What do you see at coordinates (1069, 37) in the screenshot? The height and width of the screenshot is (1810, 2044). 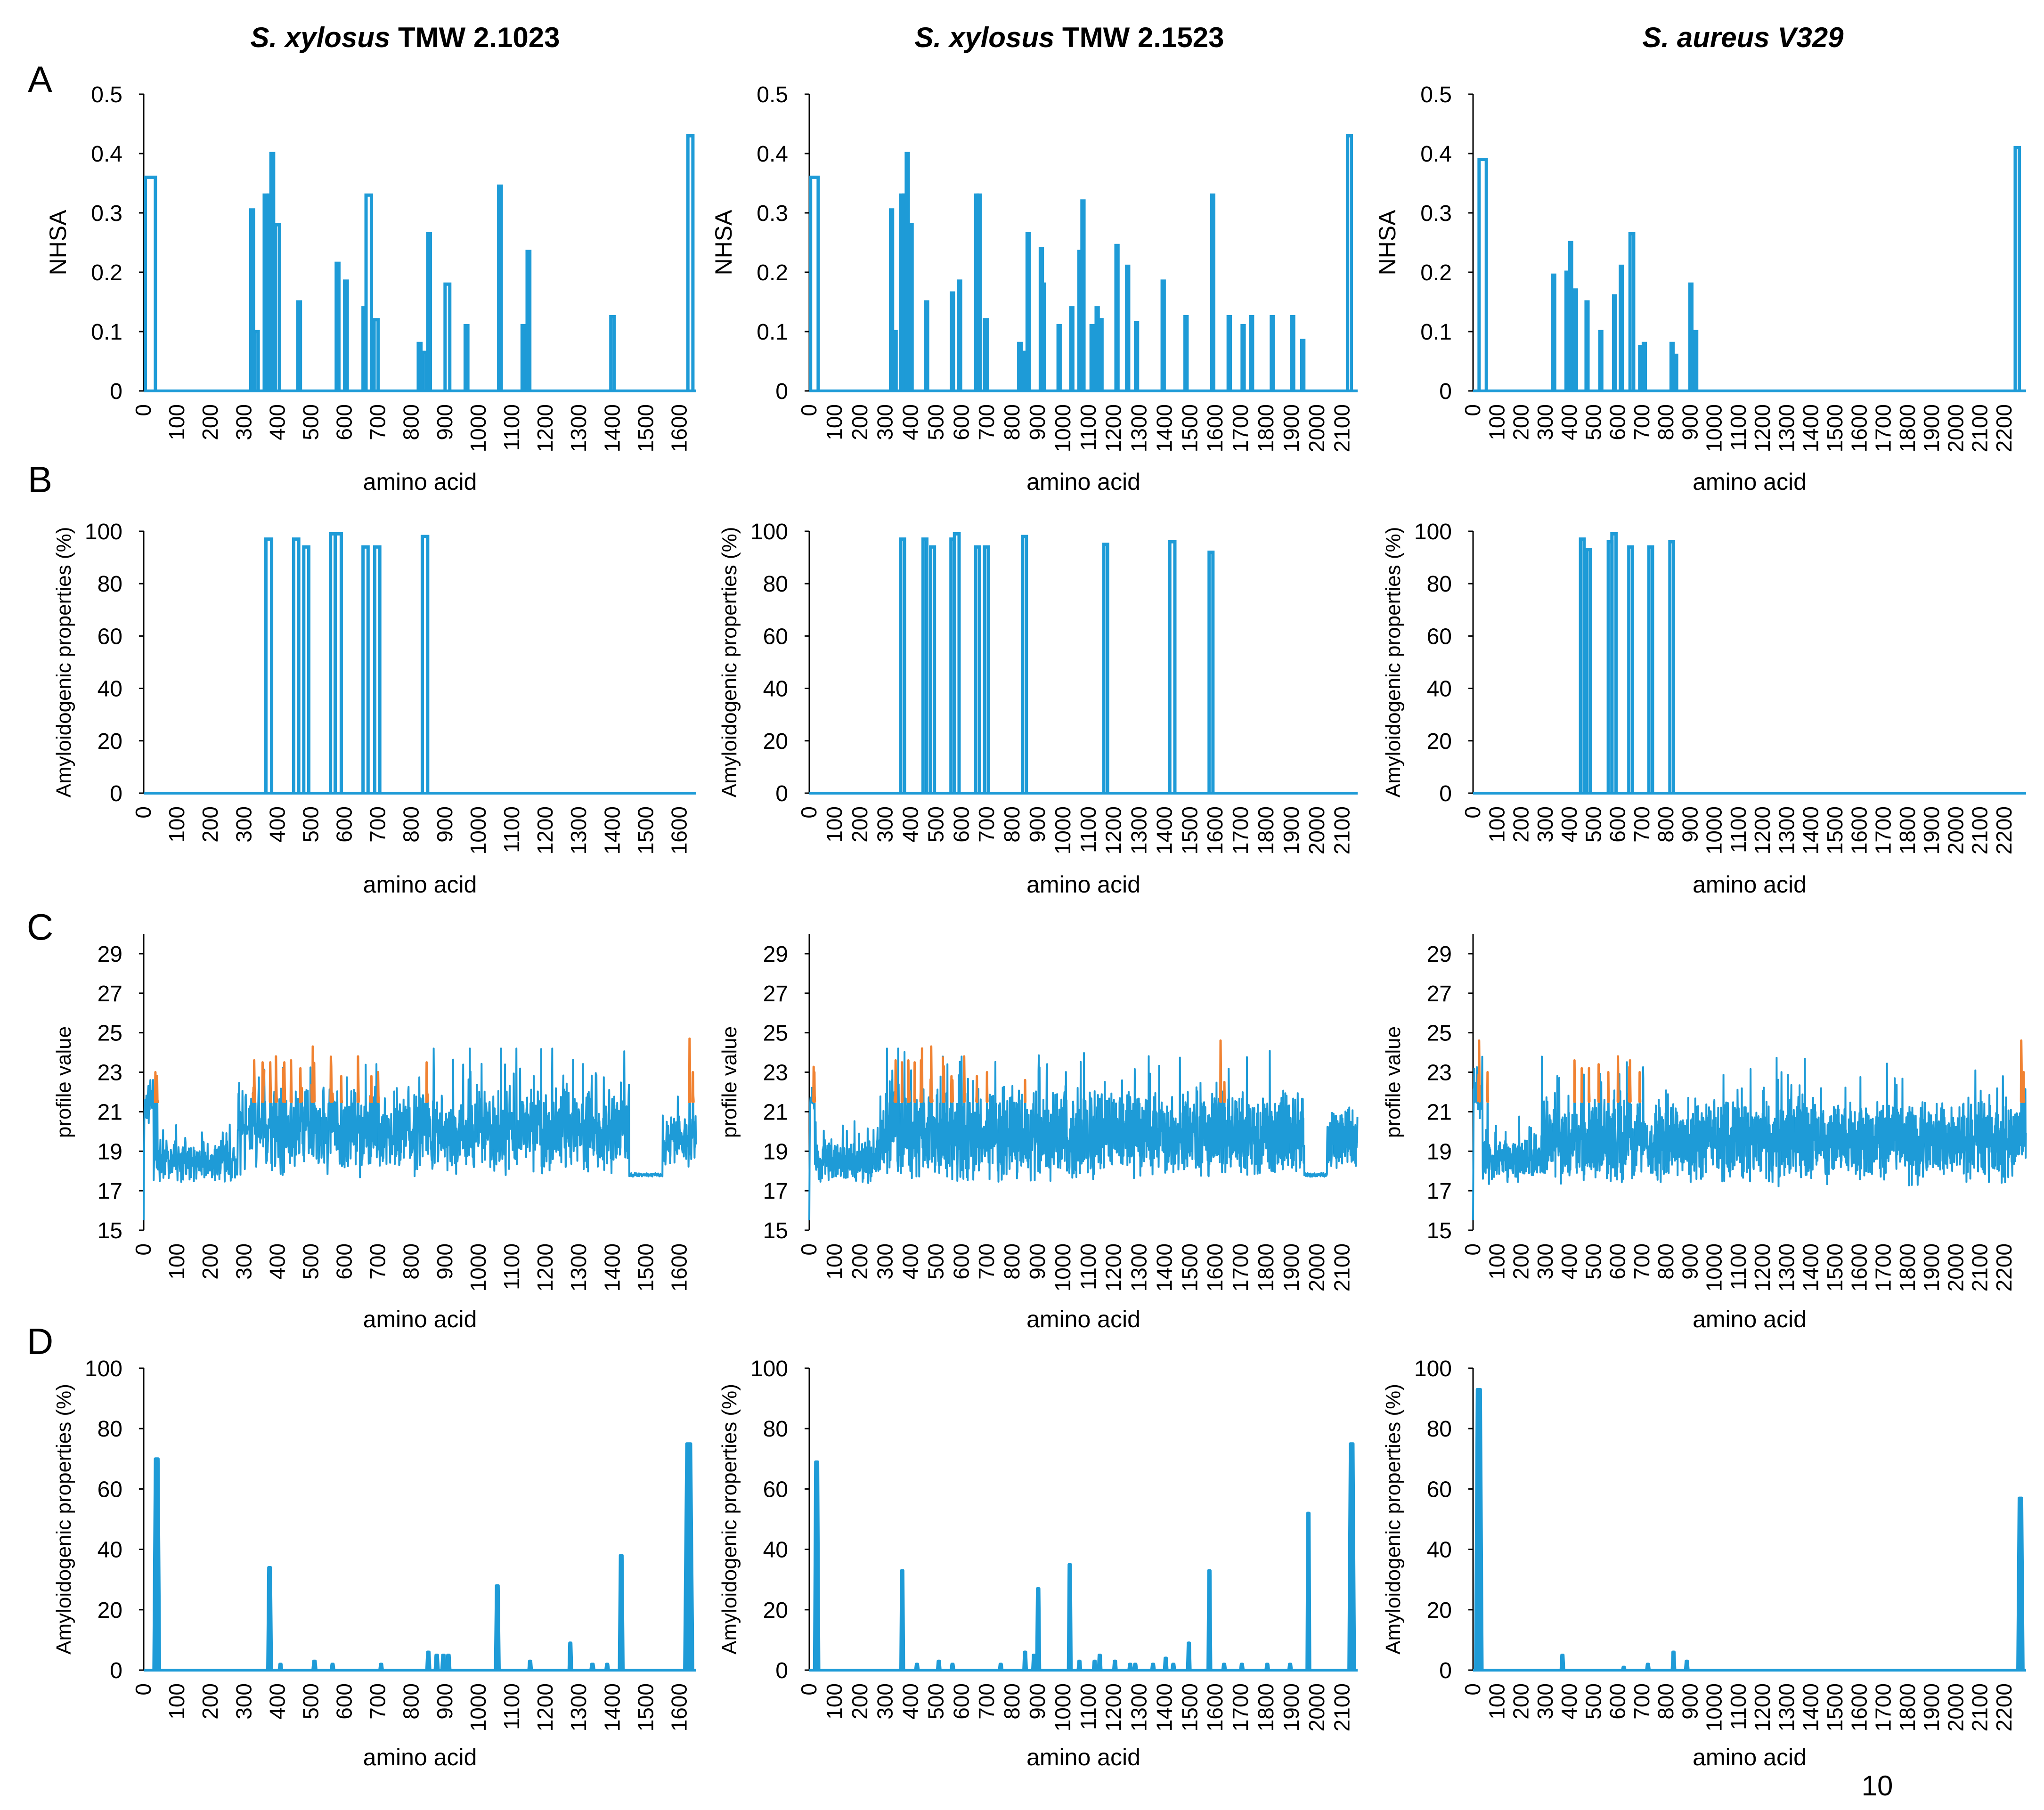 I see `column-title-2: S. xylosus TMW 2.1523` at bounding box center [1069, 37].